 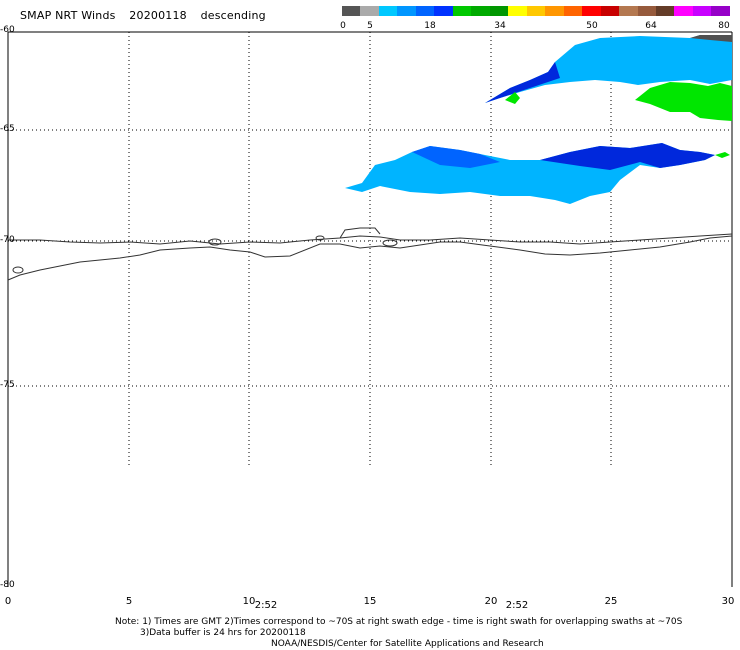 I want to click on lon-label-0: 0, so click(x=8, y=601).